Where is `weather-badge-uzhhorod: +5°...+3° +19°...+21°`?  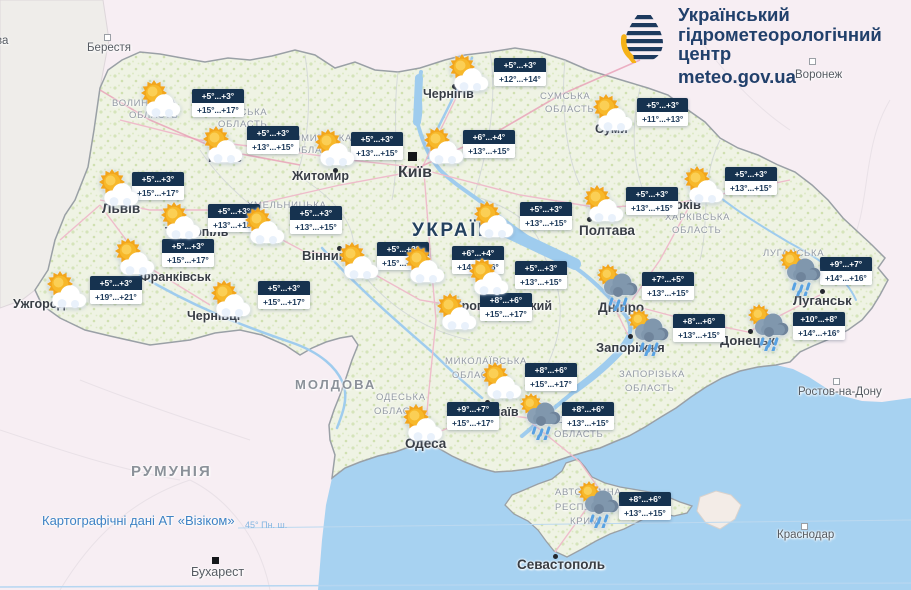 weather-badge-uzhhorod: +5°...+3° +19°...+21° is located at coordinates (116, 290).